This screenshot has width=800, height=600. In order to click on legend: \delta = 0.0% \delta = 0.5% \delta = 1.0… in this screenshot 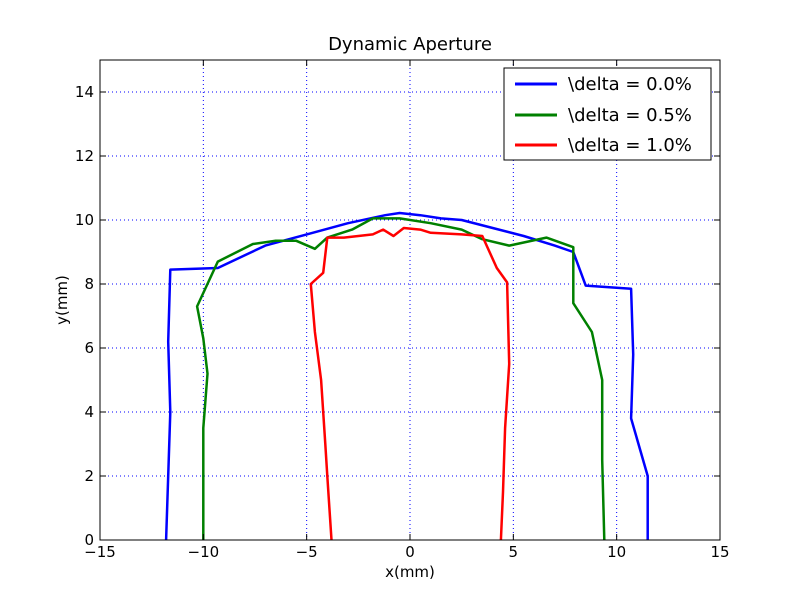, I will do `click(607, 114)`.